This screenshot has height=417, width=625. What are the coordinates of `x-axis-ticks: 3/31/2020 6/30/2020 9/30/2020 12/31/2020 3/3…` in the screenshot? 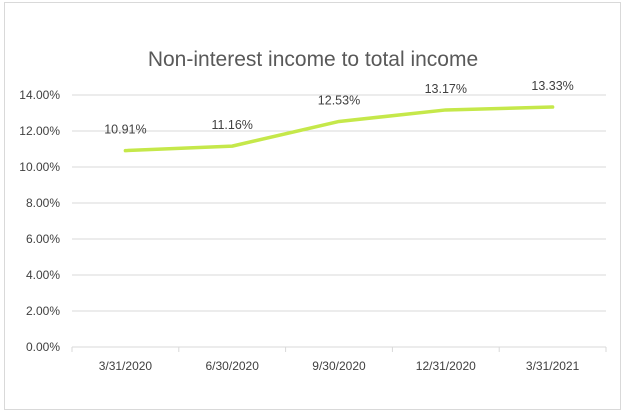 It's located at (339, 366).